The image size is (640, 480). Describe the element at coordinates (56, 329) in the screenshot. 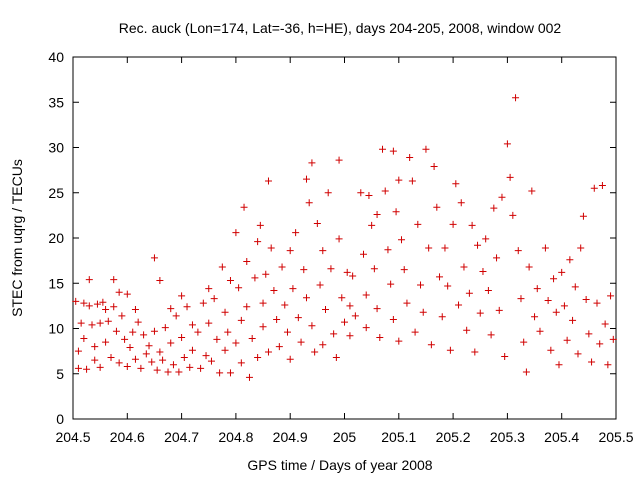

I see `y-tick-label: 10` at that location.